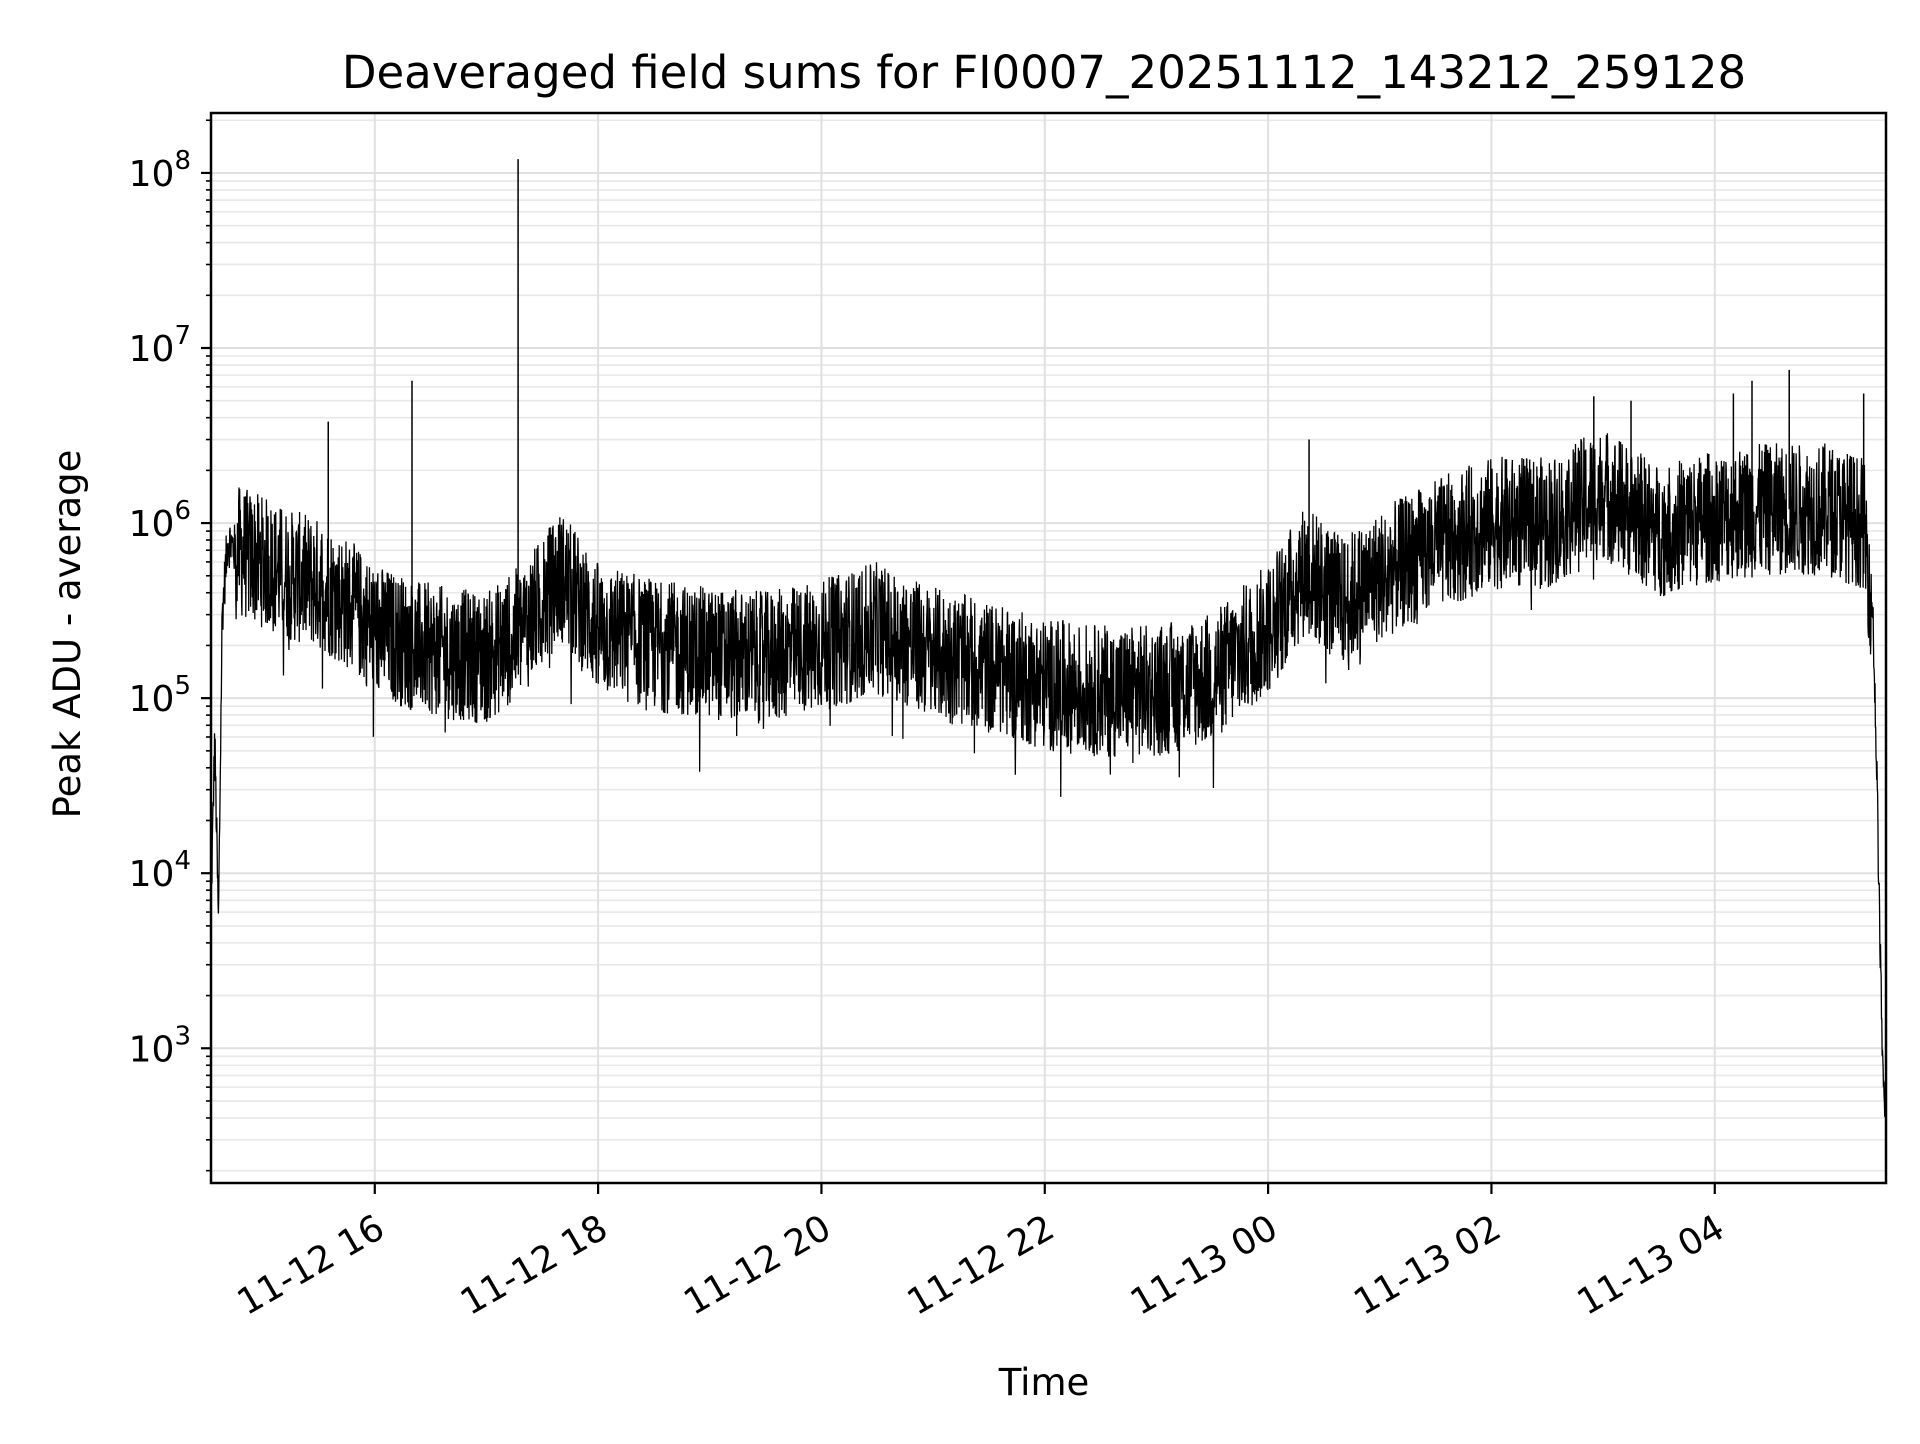  Describe the element at coordinates (160, 170) in the screenshot. I see `y-tick-label: 10⁸` at that location.